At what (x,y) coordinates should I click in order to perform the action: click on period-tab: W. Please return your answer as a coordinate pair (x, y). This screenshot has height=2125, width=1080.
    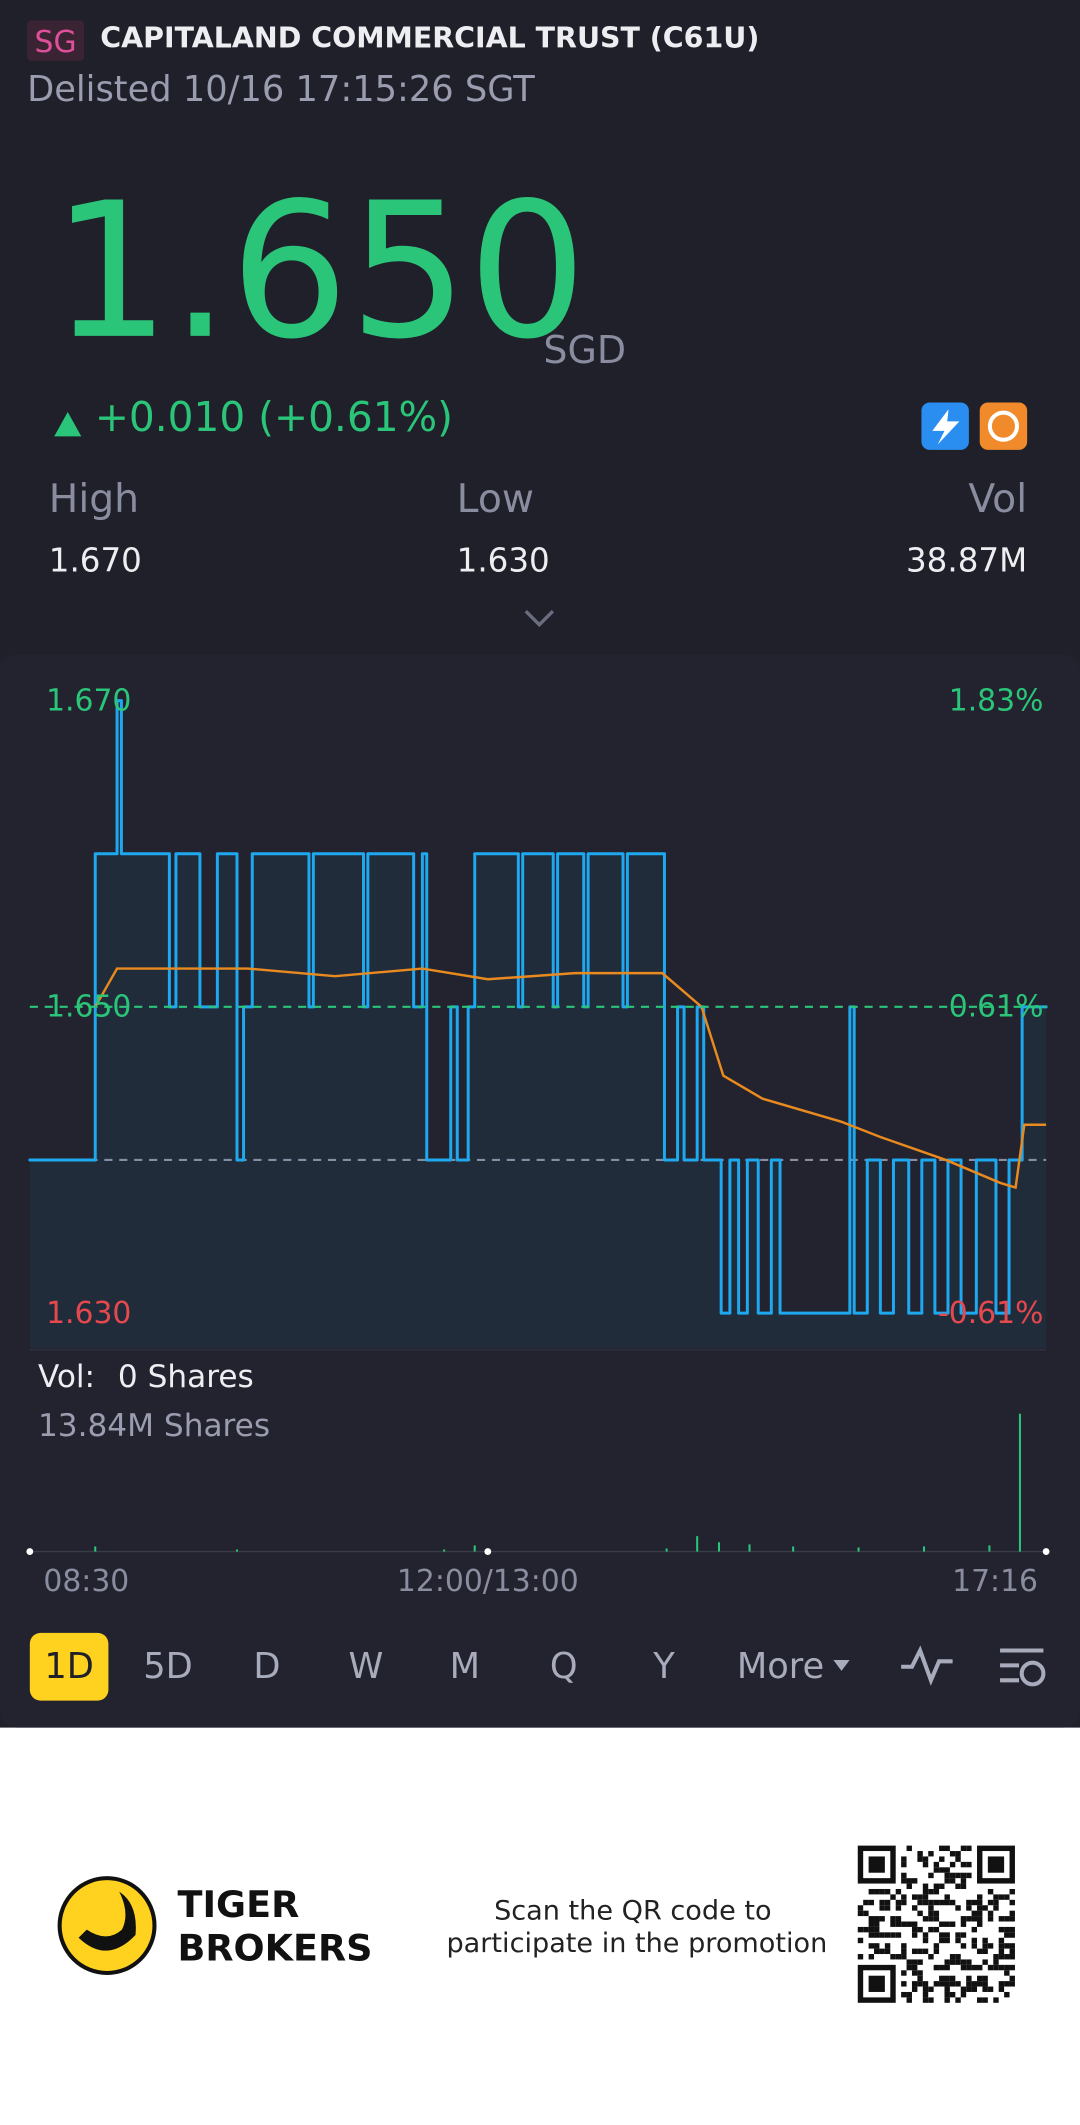
    Looking at the image, I should click on (365, 1666).